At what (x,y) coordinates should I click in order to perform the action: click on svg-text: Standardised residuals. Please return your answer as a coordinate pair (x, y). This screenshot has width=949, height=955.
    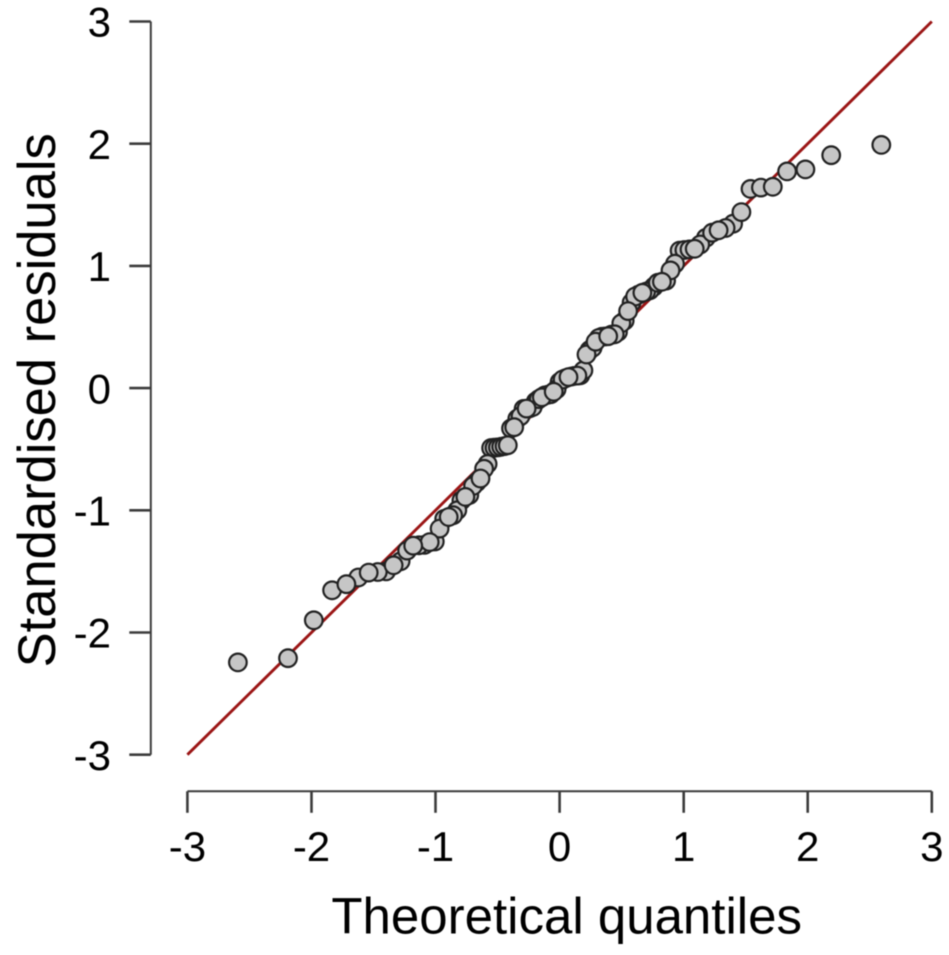
    Looking at the image, I should click on (37, 400).